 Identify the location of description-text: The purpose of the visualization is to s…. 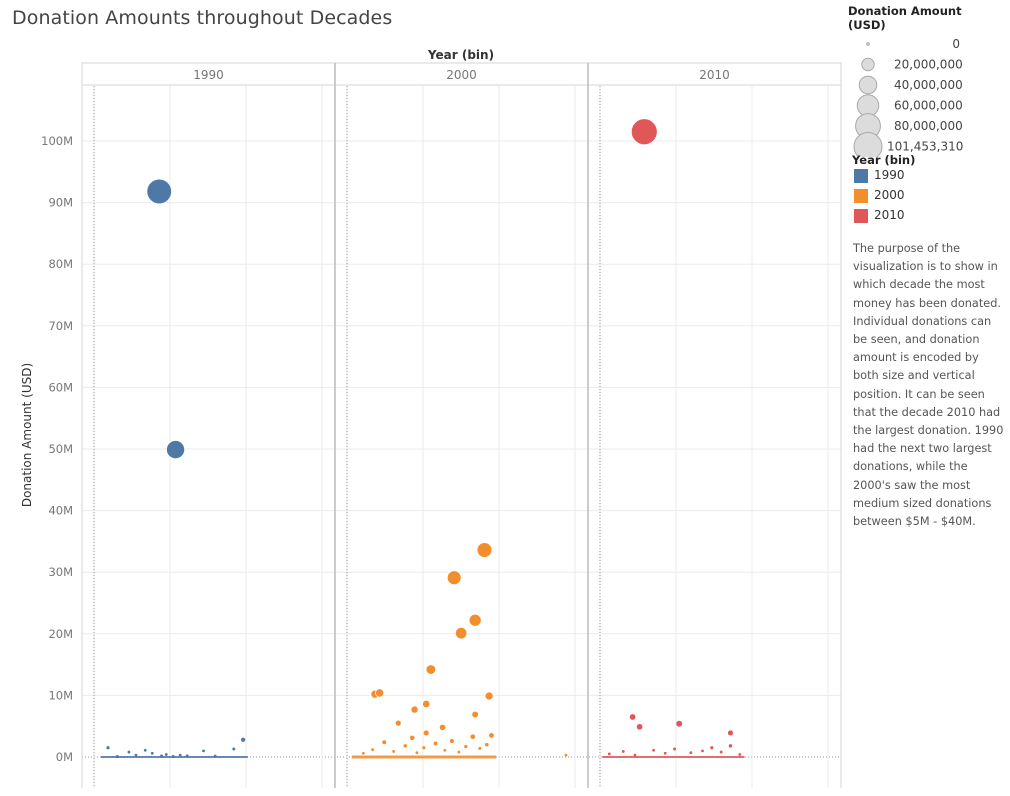
(928, 385).